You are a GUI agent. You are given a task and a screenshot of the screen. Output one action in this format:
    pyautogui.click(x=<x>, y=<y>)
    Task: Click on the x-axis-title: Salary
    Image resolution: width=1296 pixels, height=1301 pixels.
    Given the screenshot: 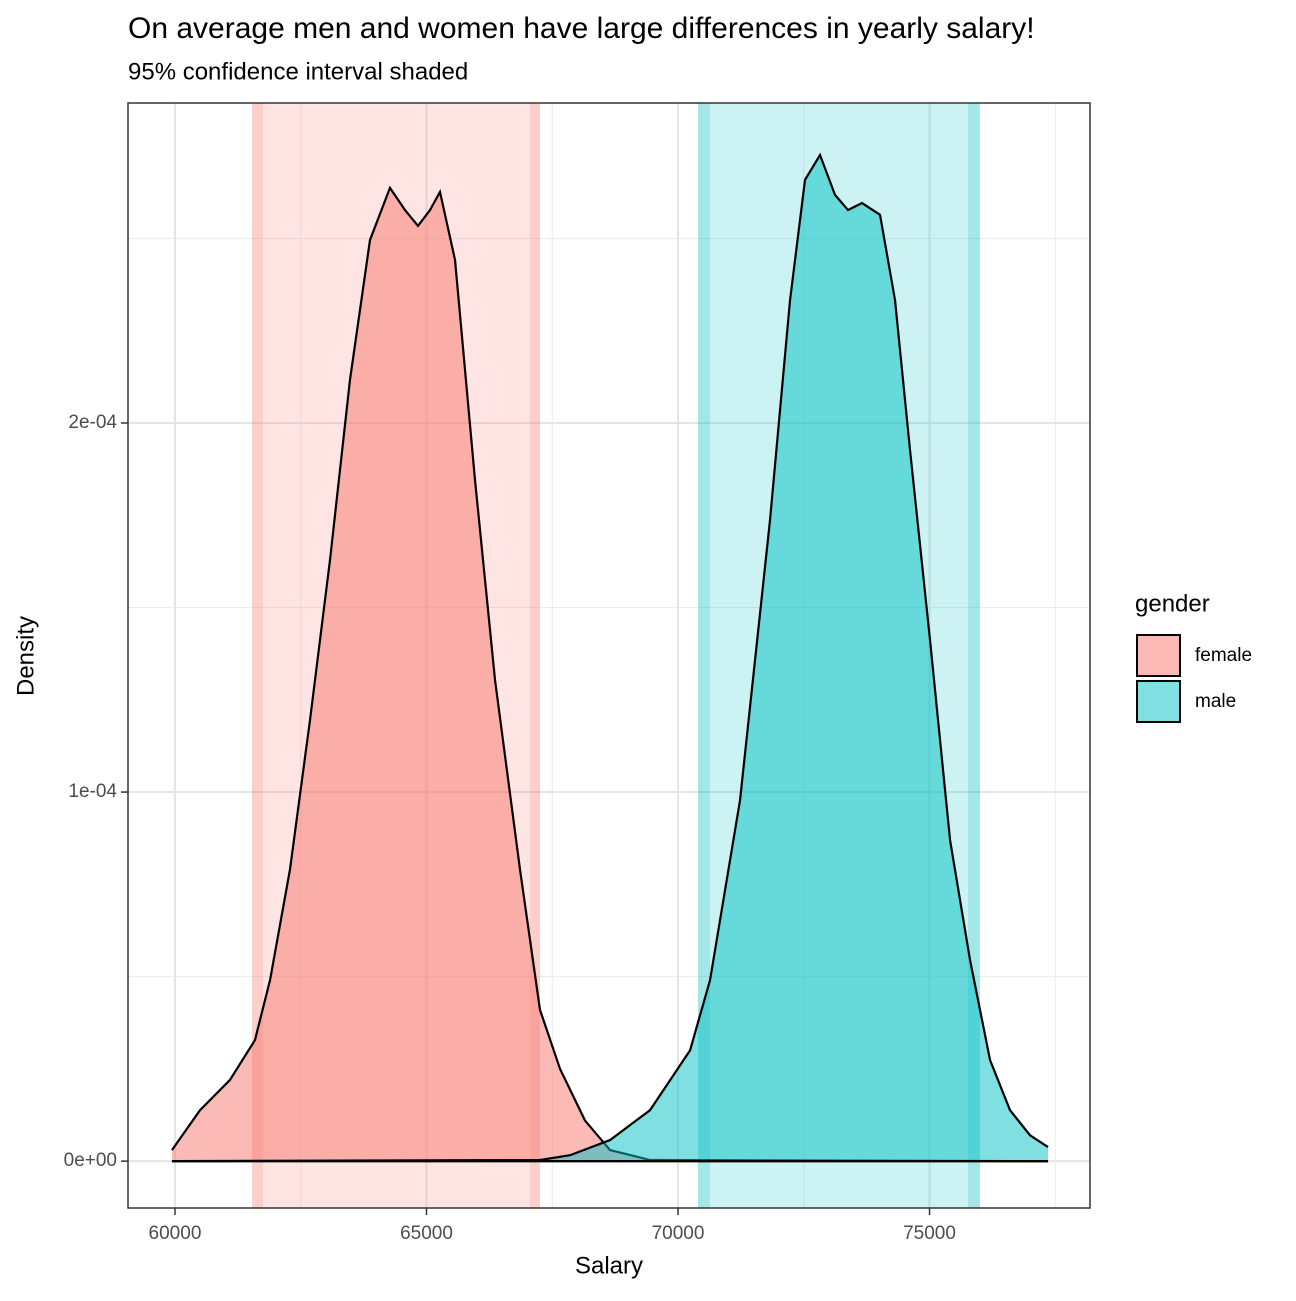 What is the action you would take?
    pyautogui.click(x=609, y=1265)
    